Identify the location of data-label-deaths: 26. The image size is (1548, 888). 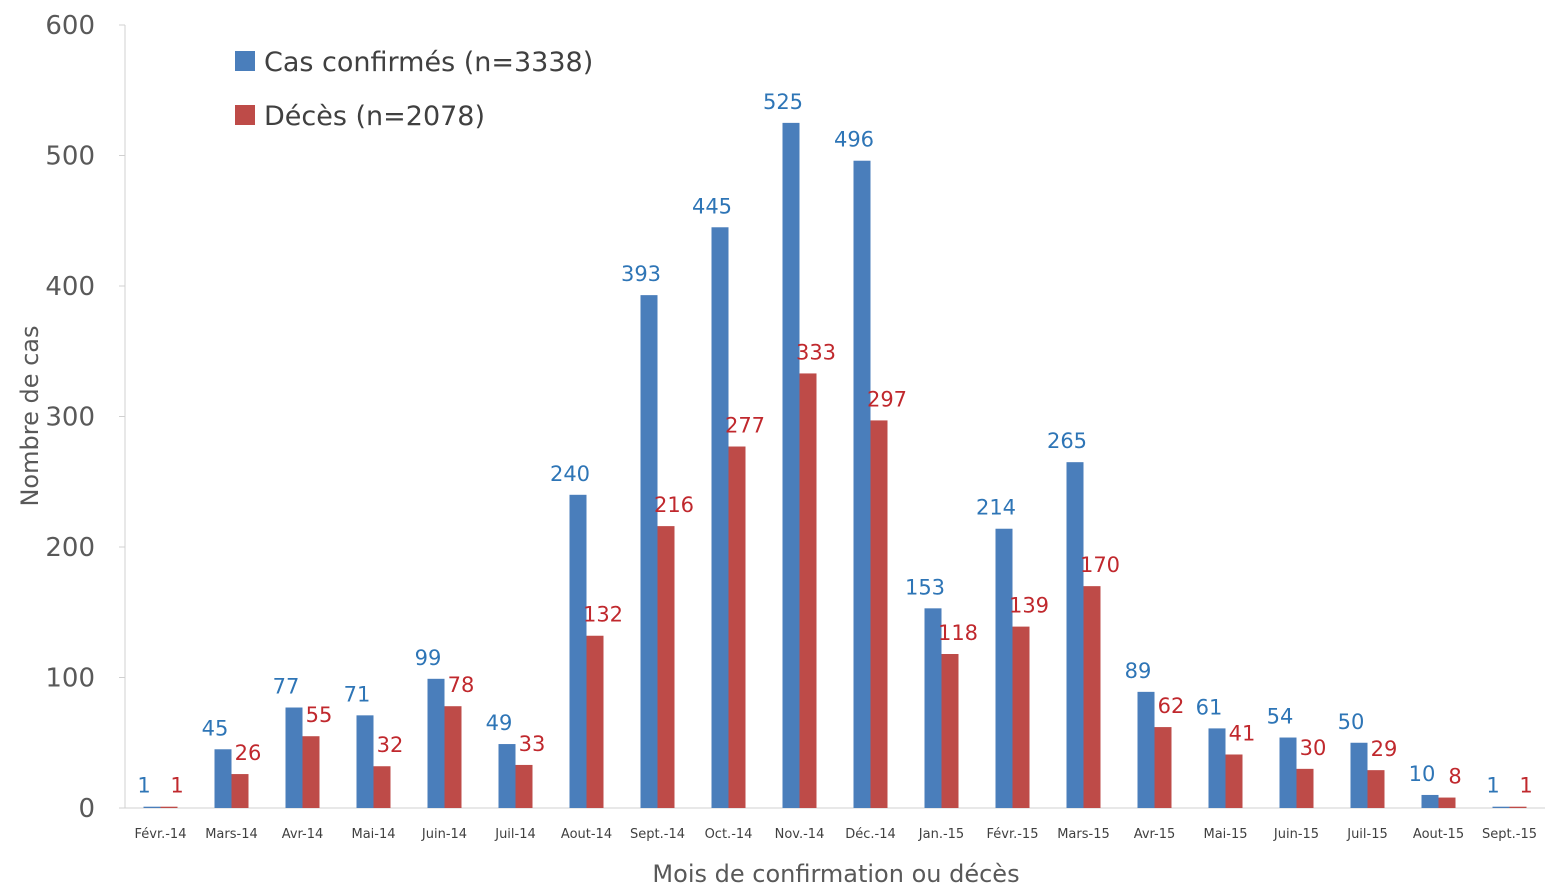
(248, 753).